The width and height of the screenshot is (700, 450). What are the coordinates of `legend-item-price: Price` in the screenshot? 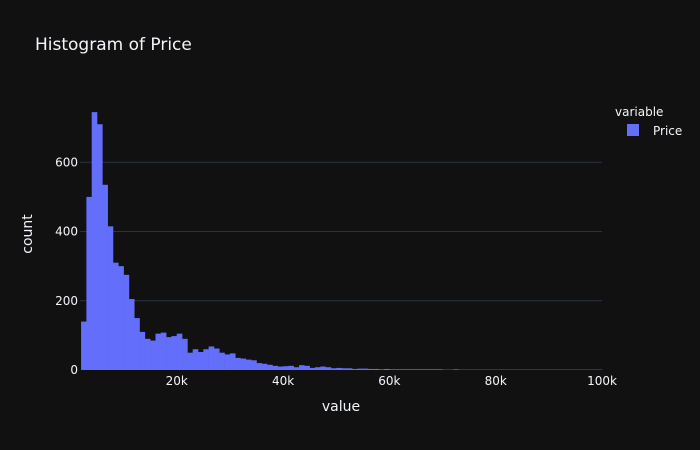 It's located at (654, 131).